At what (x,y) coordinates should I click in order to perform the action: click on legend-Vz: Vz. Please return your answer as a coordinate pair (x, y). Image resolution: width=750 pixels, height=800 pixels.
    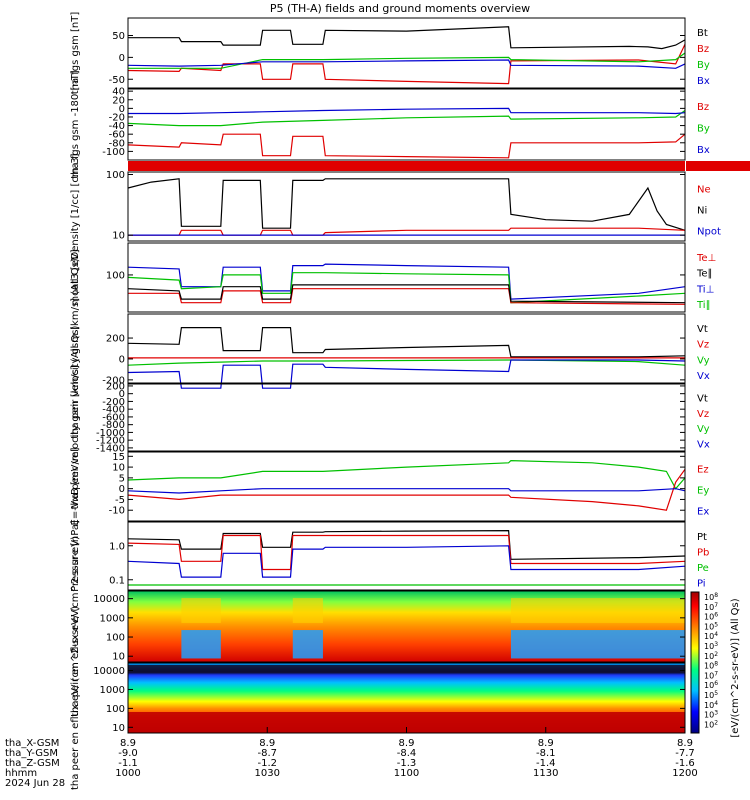
    Looking at the image, I should click on (703, 345).